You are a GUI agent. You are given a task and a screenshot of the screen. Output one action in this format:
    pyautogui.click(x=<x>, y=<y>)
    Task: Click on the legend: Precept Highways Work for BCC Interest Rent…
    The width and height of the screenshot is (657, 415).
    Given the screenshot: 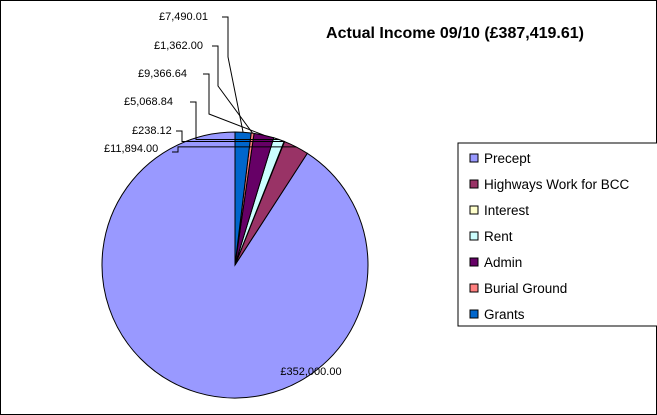 What is the action you would take?
    pyautogui.click(x=557, y=234)
    